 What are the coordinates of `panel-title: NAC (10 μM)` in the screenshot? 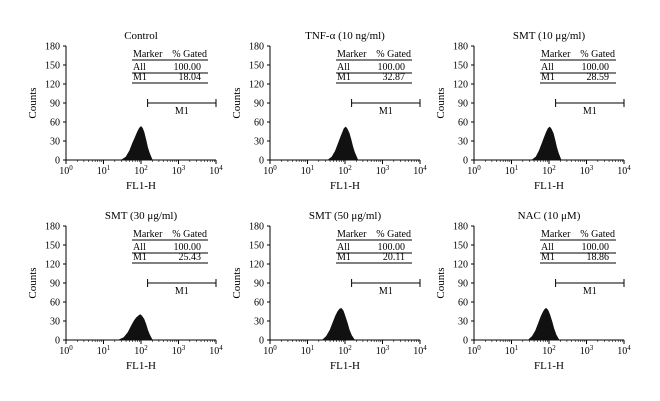 It's located at (549, 216).